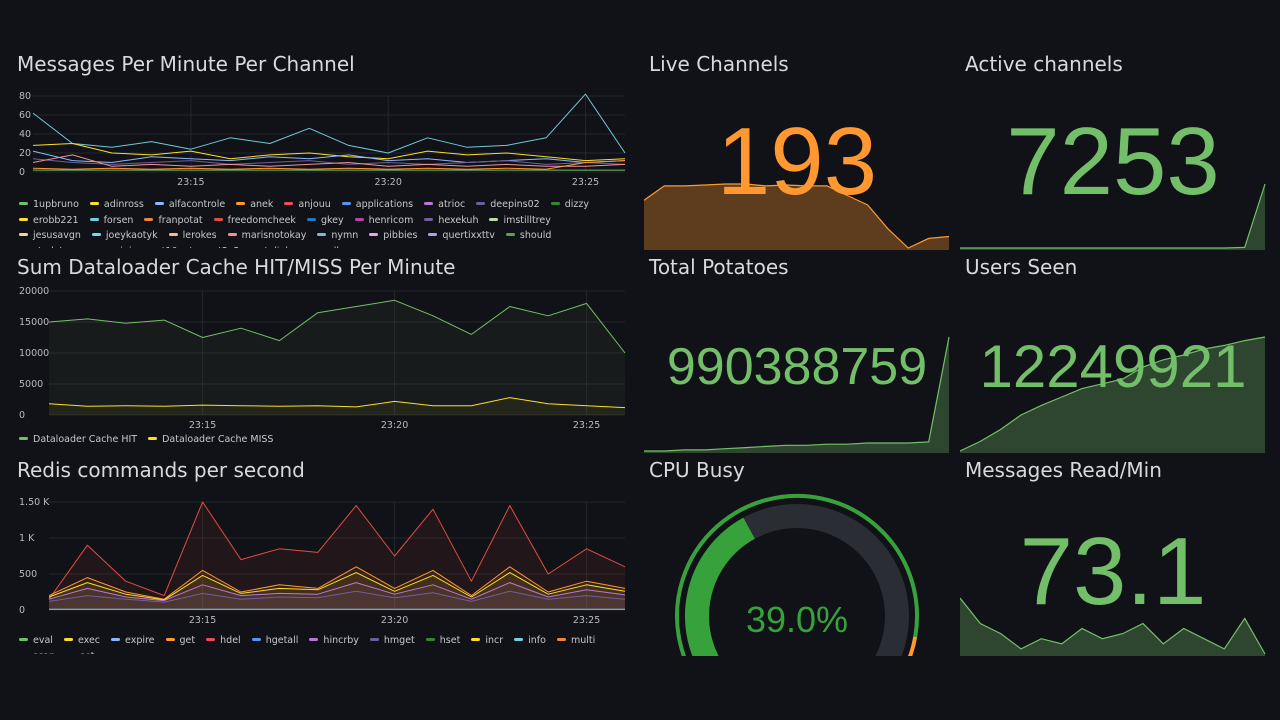 This screenshot has height=720, width=1280. What do you see at coordinates (116, 205) in the screenshot?
I see `legend-item: adinross` at bounding box center [116, 205].